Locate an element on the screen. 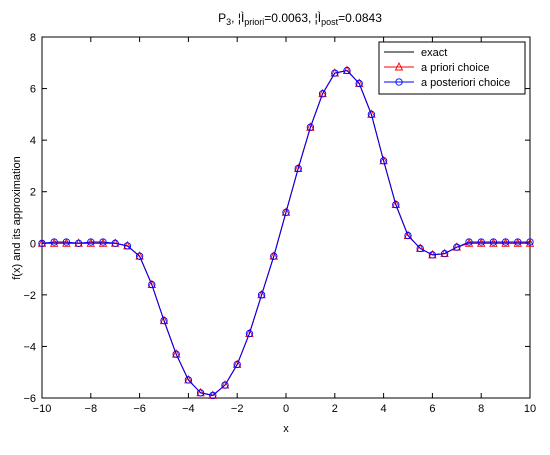 This screenshot has width=550, height=455. x-tick-label: 8 is located at coordinates (481, 409).